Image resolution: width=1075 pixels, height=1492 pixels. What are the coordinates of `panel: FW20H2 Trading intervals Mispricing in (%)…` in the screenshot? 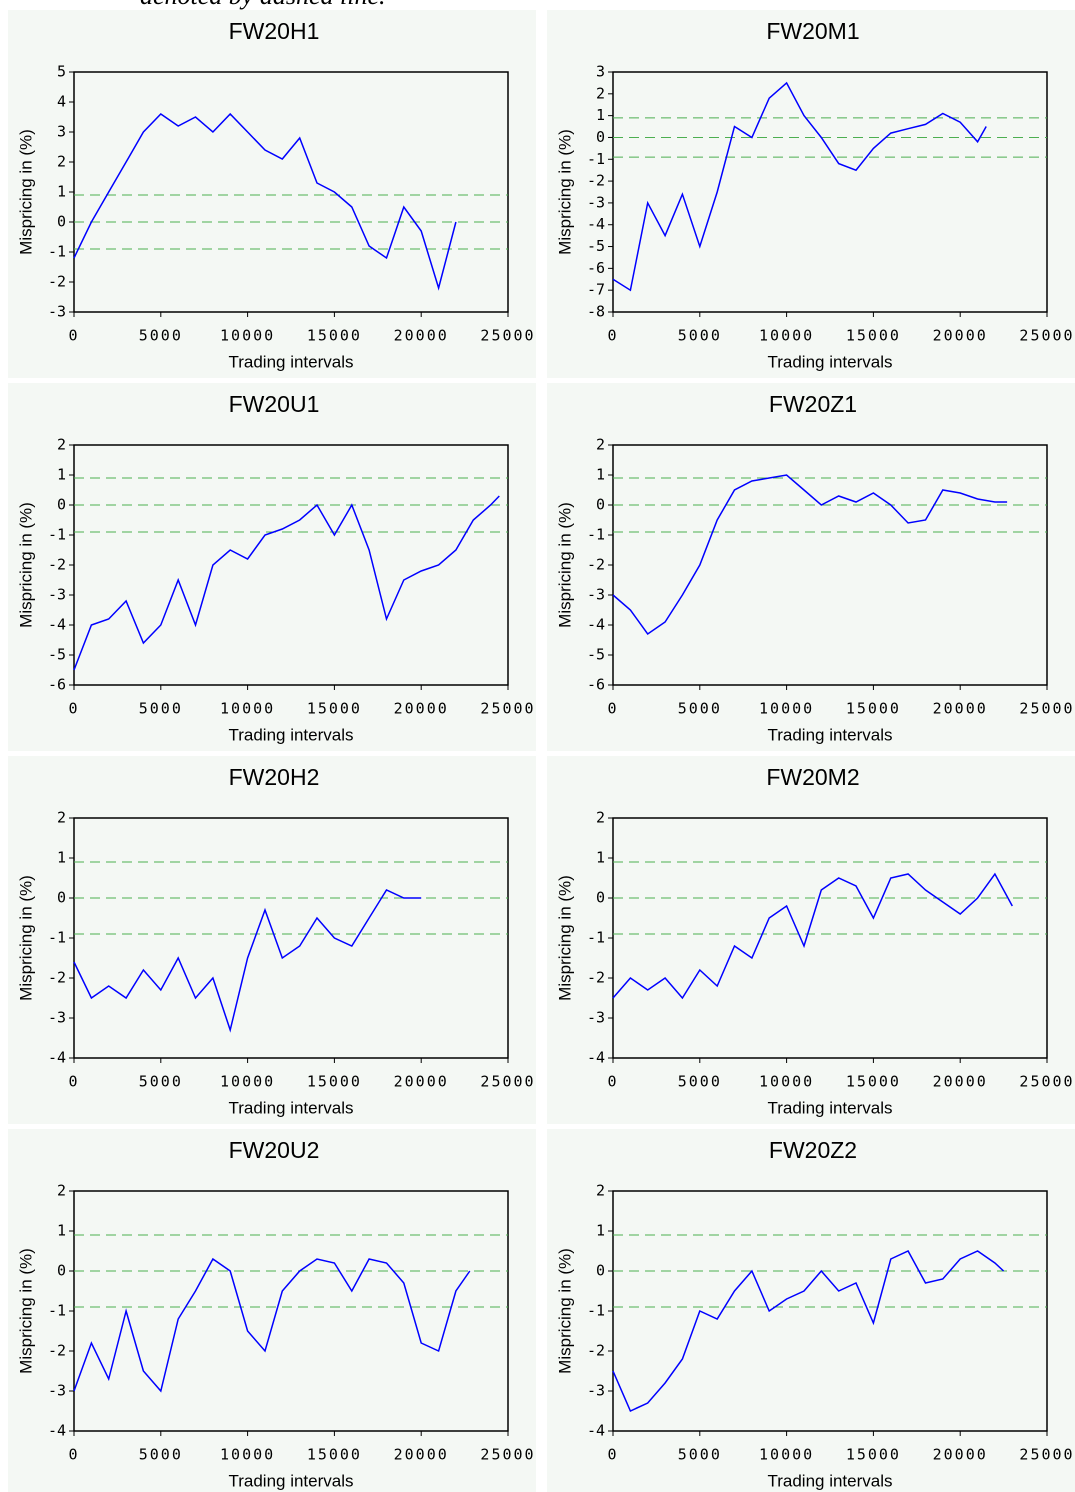 It's located at (272, 940).